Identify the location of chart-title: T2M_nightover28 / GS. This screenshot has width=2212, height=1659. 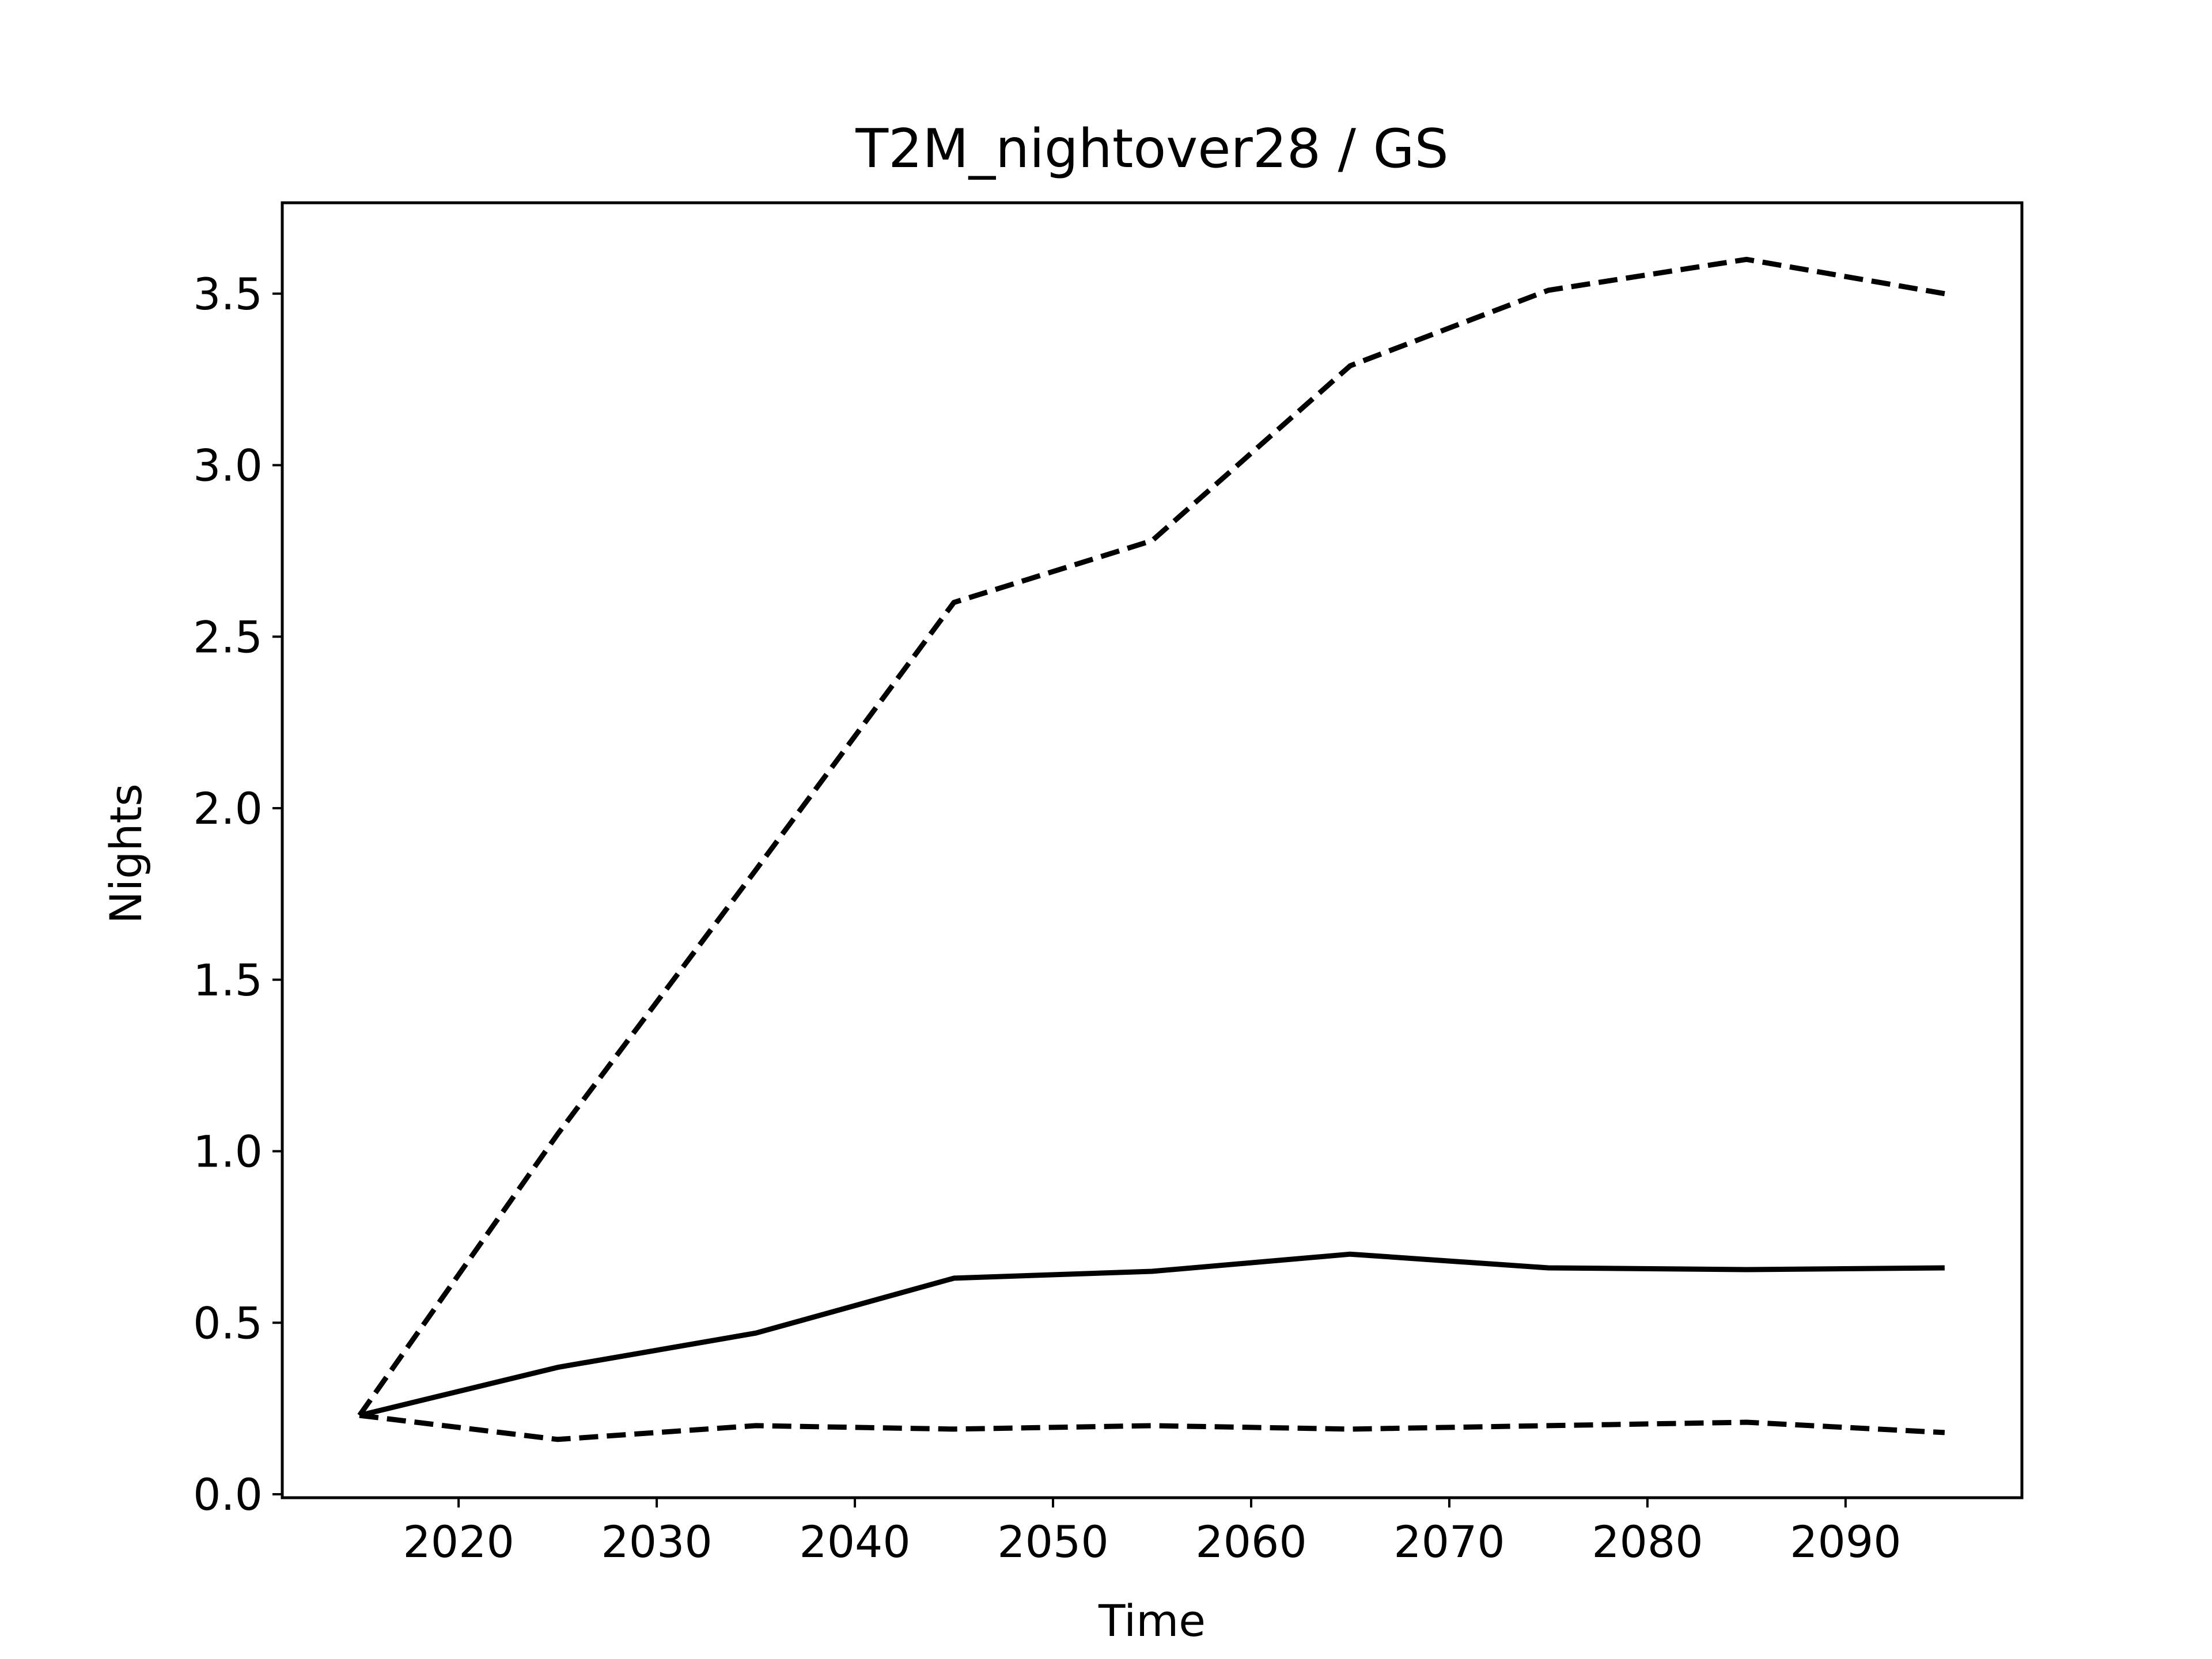
(1151, 149).